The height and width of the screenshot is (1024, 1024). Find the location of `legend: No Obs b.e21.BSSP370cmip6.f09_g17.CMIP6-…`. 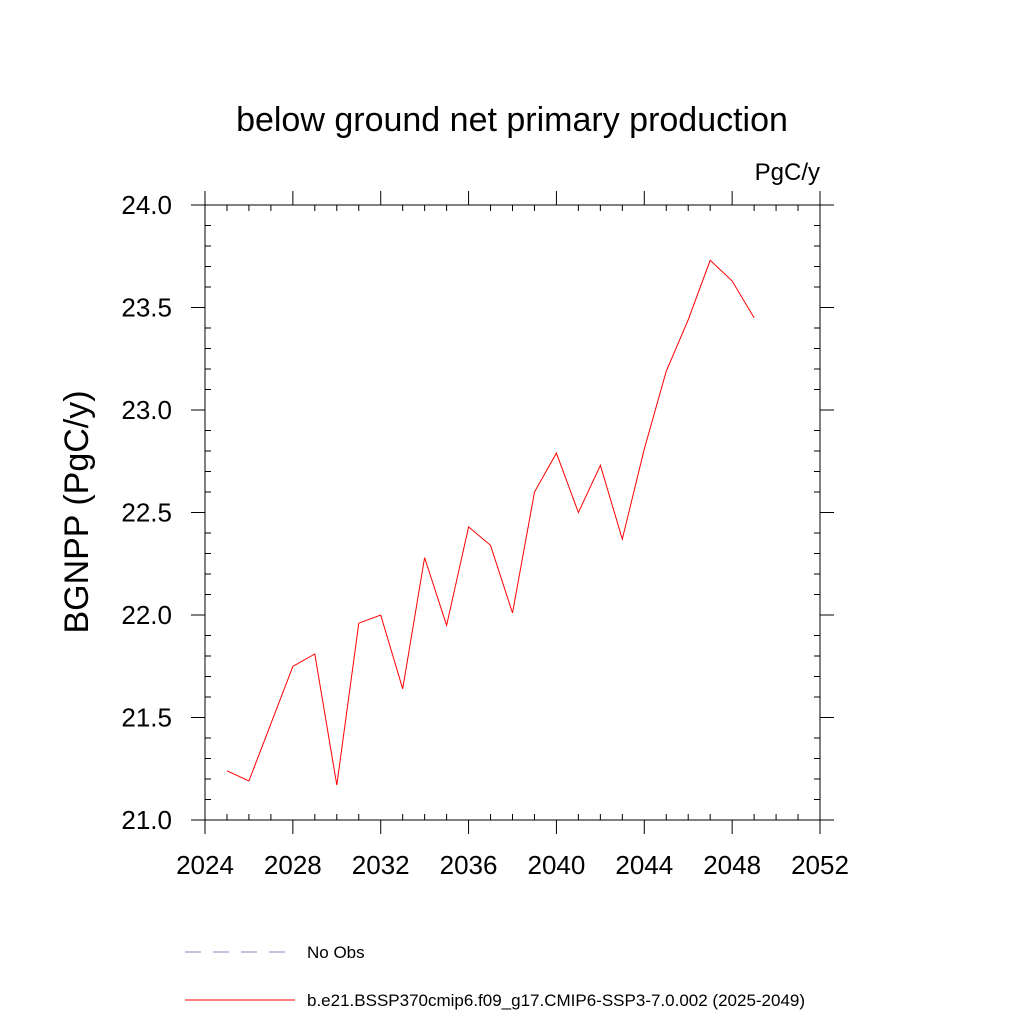

legend: No Obs b.e21.BSSP370cmip6.f09_g17.CMIP6-… is located at coordinates (495, 976).